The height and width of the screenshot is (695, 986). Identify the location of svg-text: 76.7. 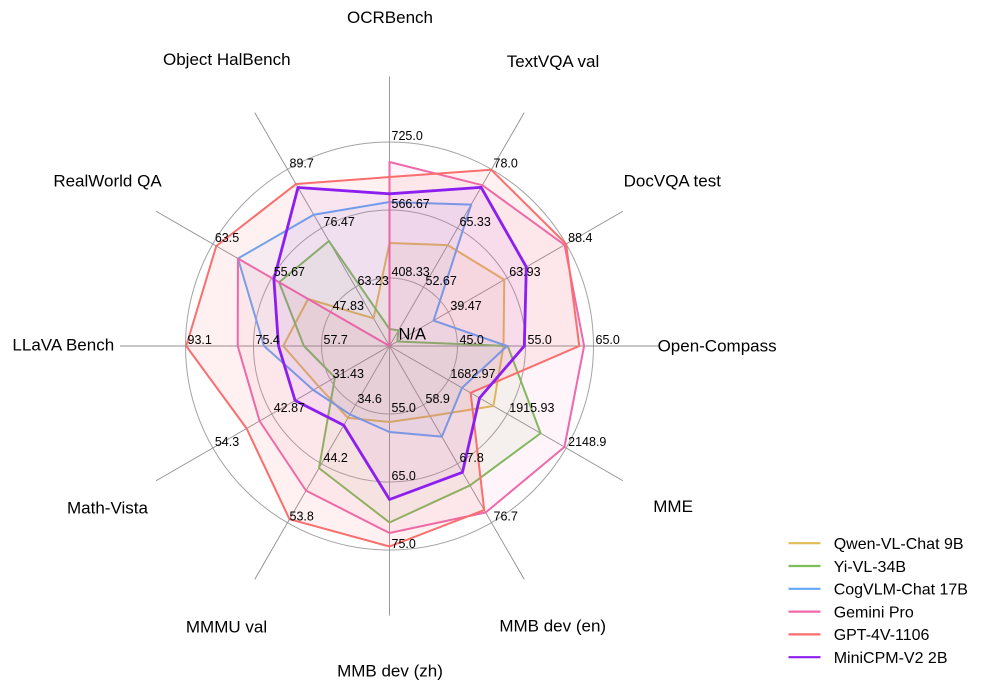
(506, 517).